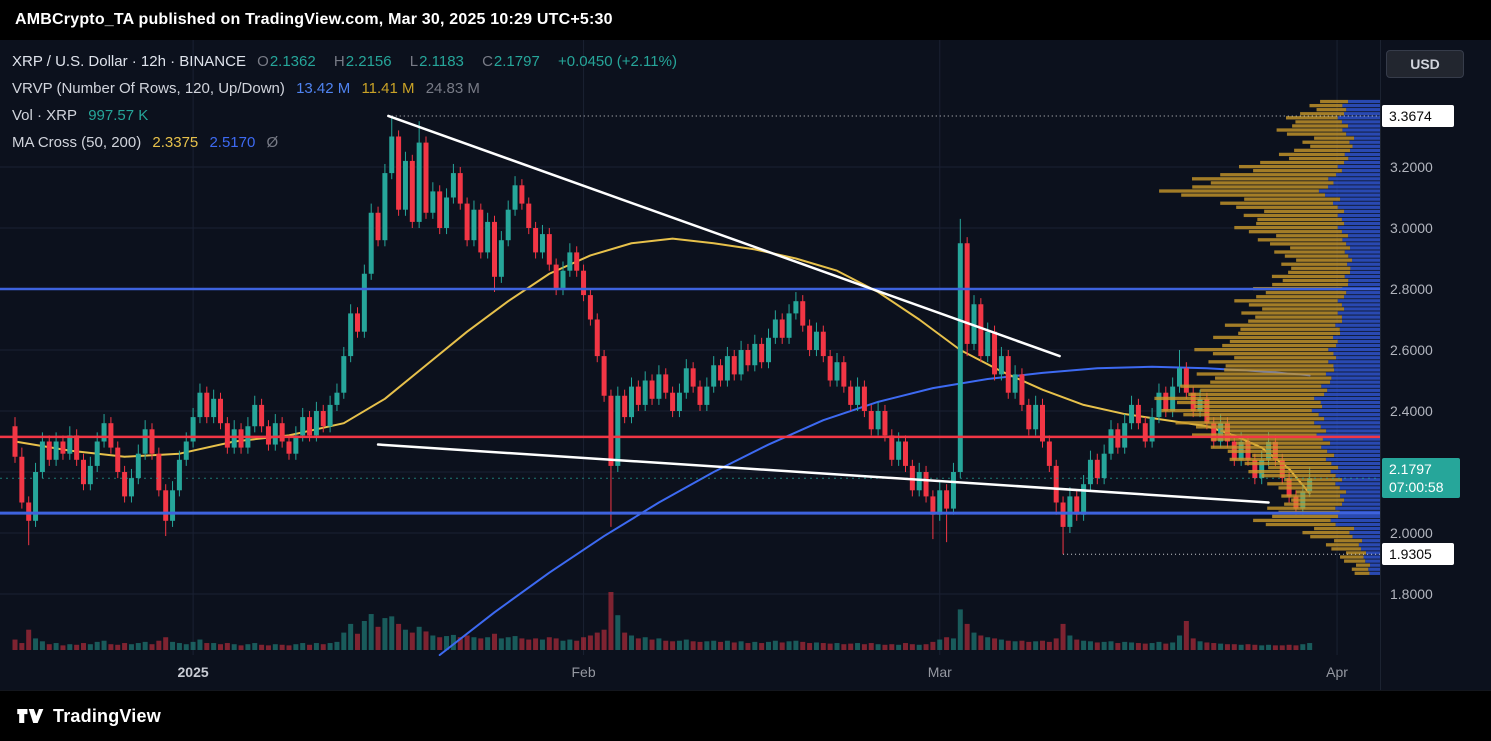 Image resolution: width=1491 pixels, height=741 pixels. What do you see at coordinates (388, 88) in the screenshot?
I see `vrvp-down-volume: 11.41 M` at bounding box center [388, 88].